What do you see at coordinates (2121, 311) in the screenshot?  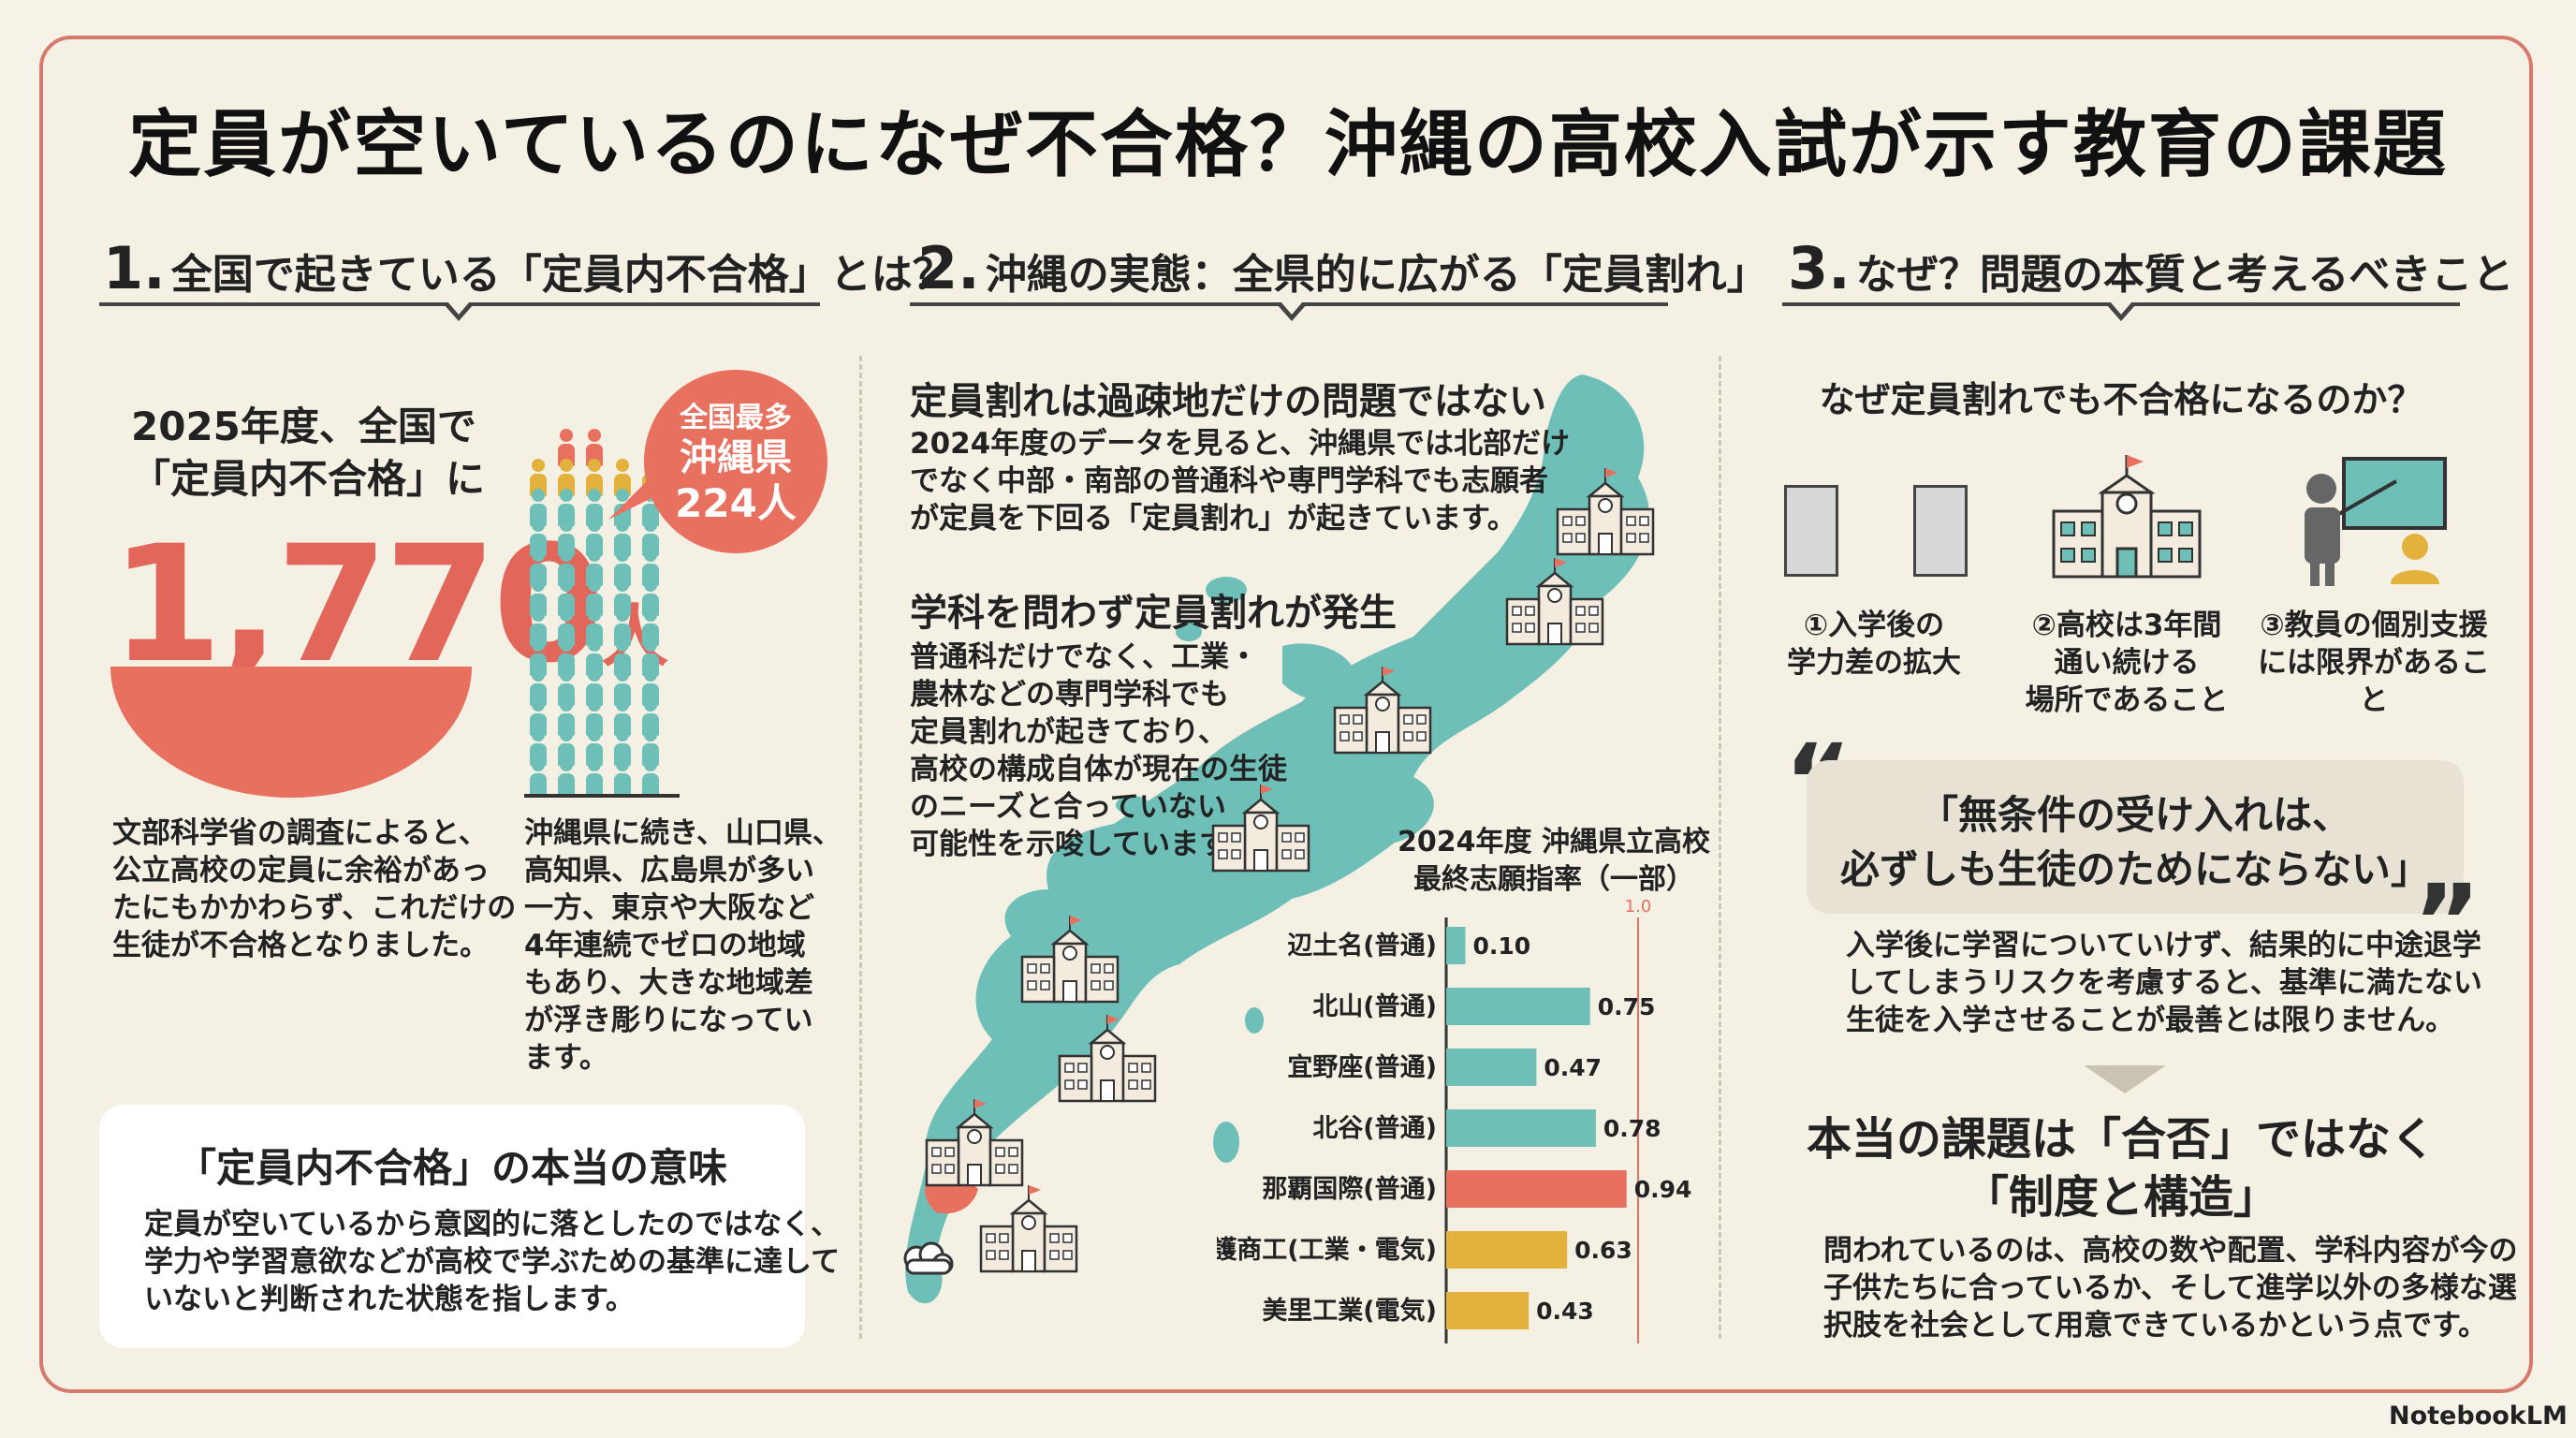 I see `section-3-caret` at bounding box center [2121, 311].